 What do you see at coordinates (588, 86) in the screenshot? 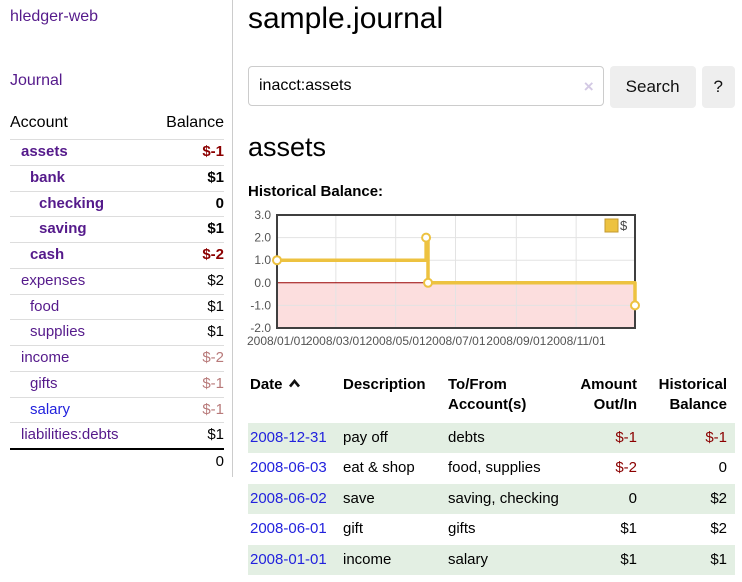
I see `clear-search-icon: ×` at bounding box center [588, 86].